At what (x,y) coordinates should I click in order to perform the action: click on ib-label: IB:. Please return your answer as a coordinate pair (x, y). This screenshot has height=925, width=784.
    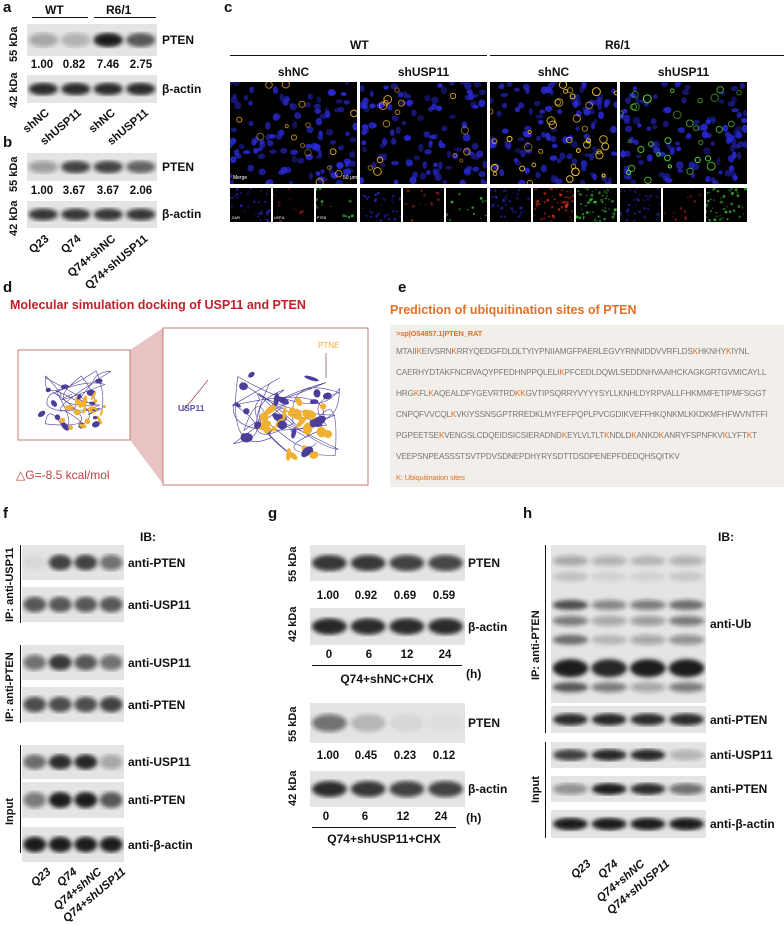
    Looking at the image, I should click on (148, 537).